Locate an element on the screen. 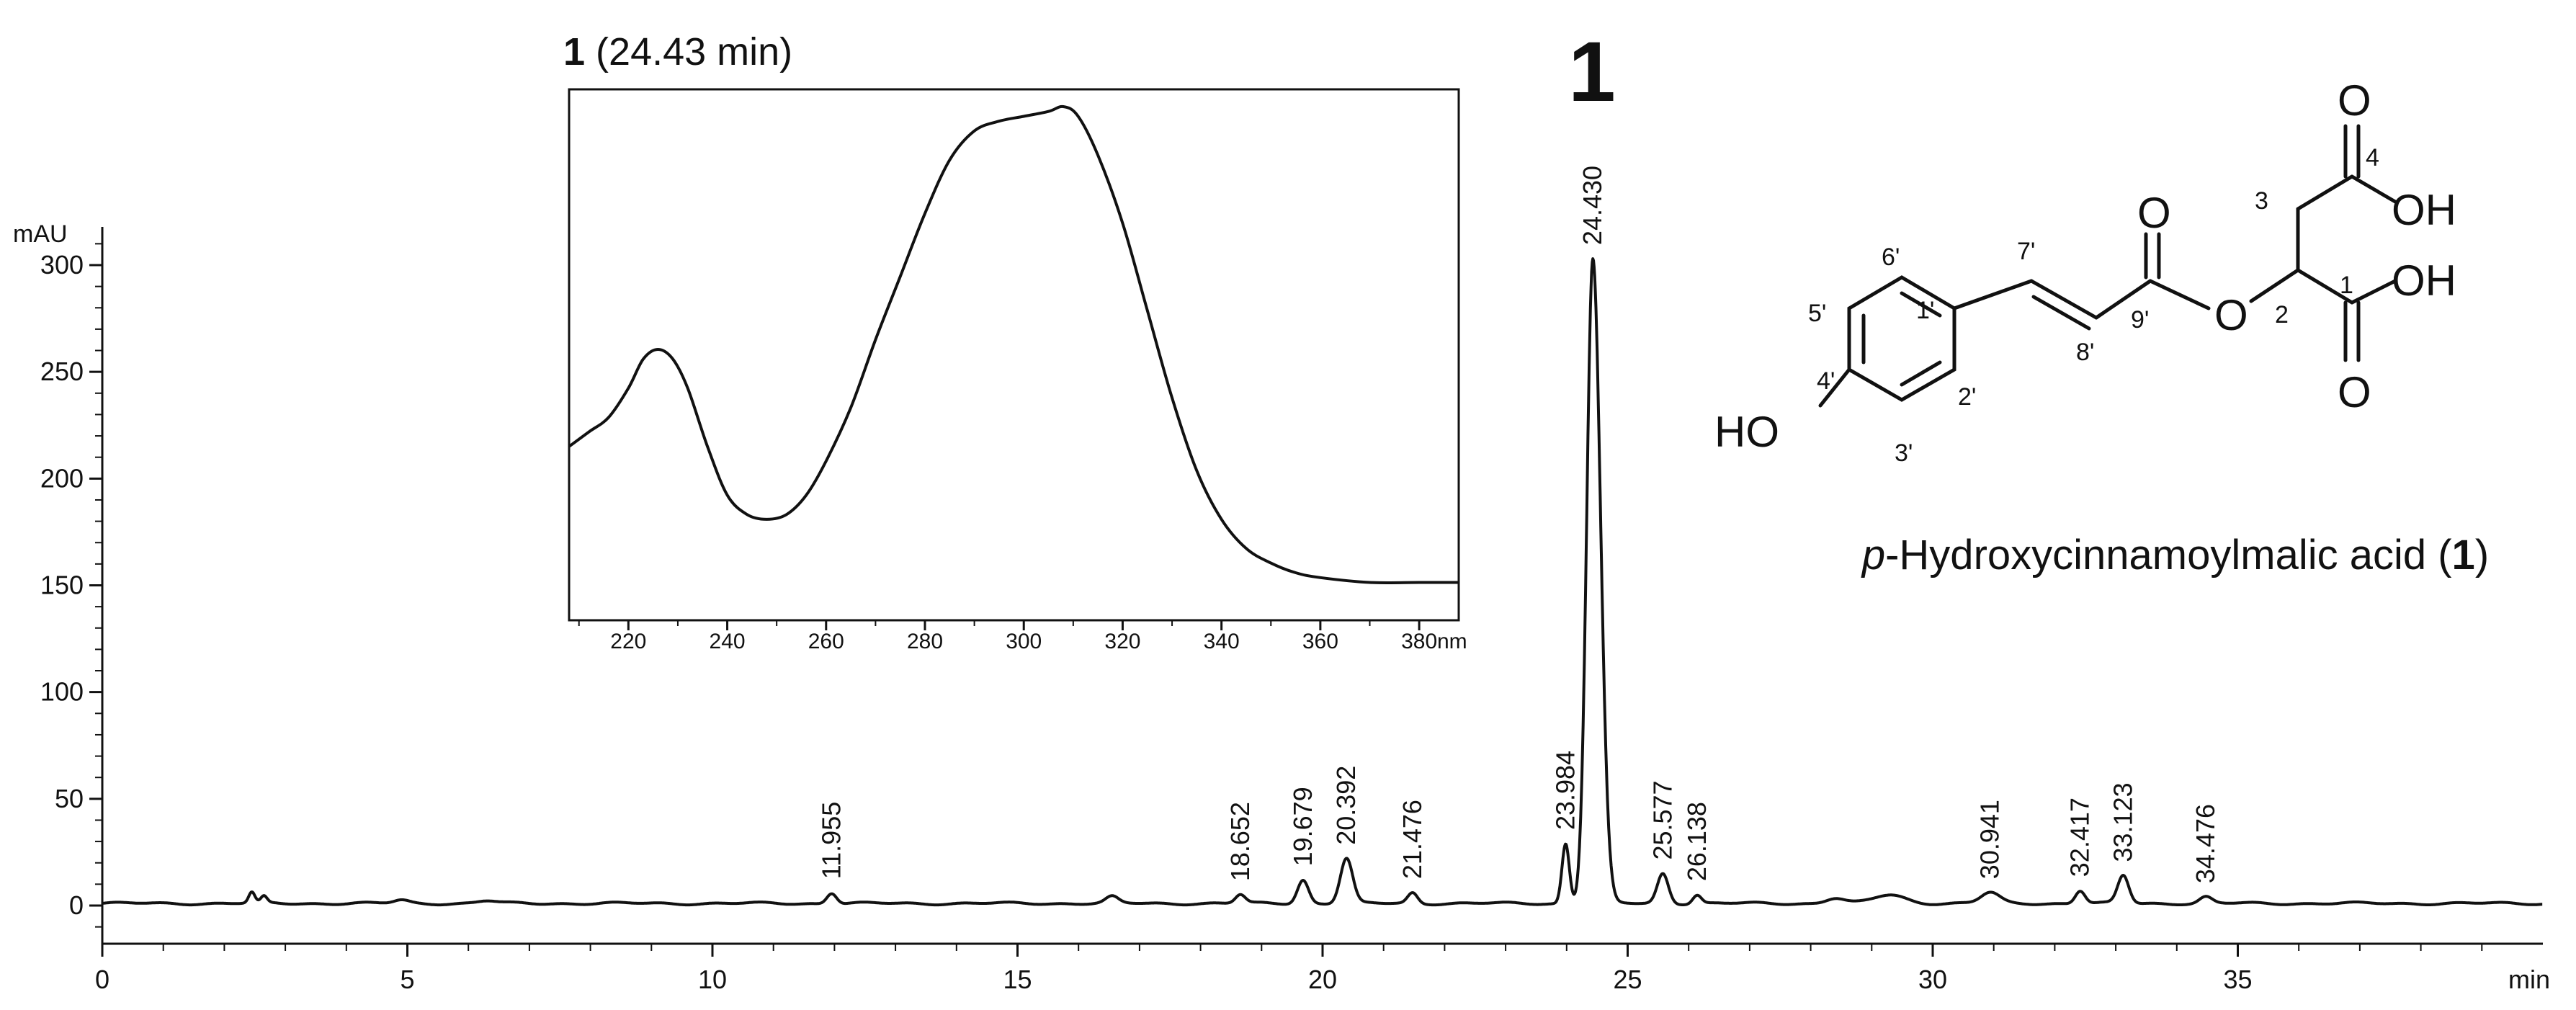  peak-label: 33.123 is located at coordinates (2123, 822).